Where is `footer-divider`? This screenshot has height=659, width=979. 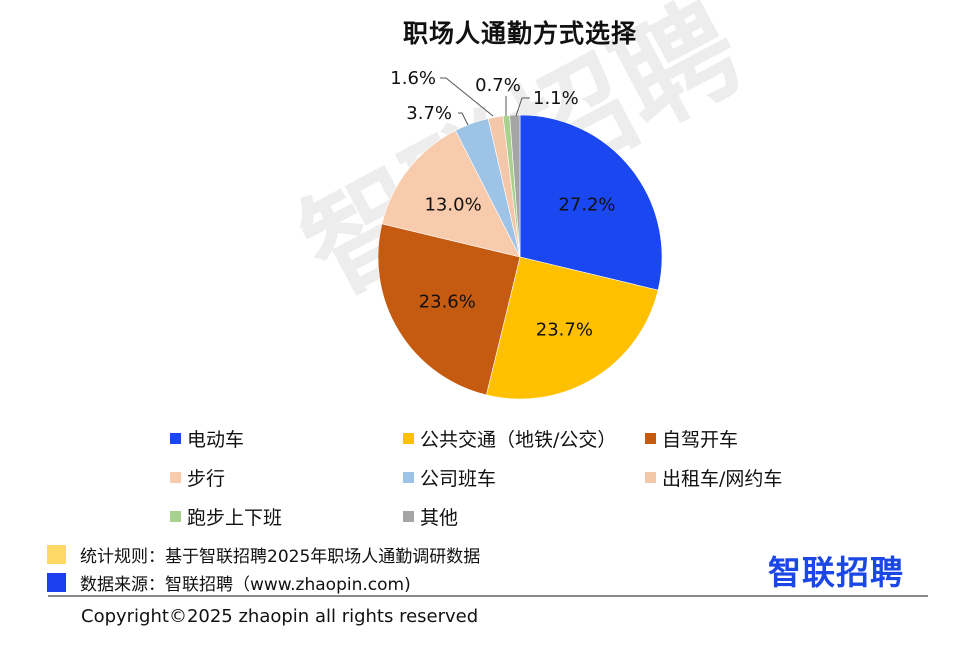
footer-divider is located at coordinates (488, 596).